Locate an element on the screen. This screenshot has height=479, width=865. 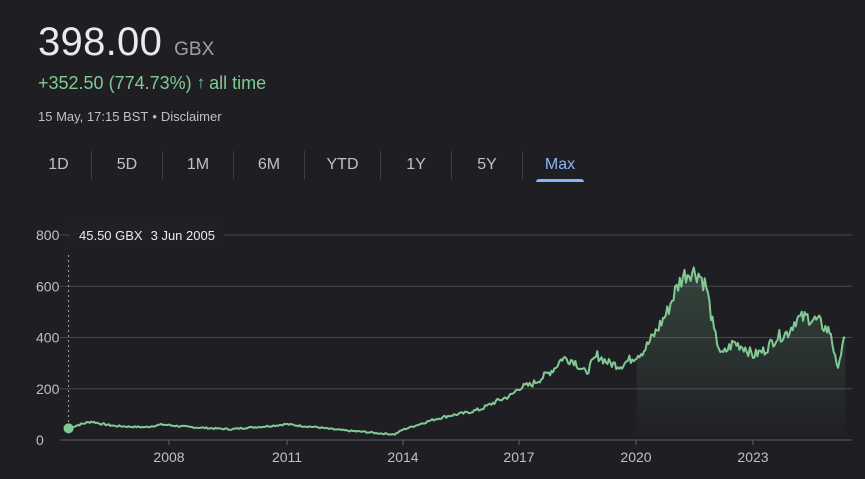
x-axis-labels: 2008 2011 2014 2017 2020 2023 is located at coordinates (461, 452).